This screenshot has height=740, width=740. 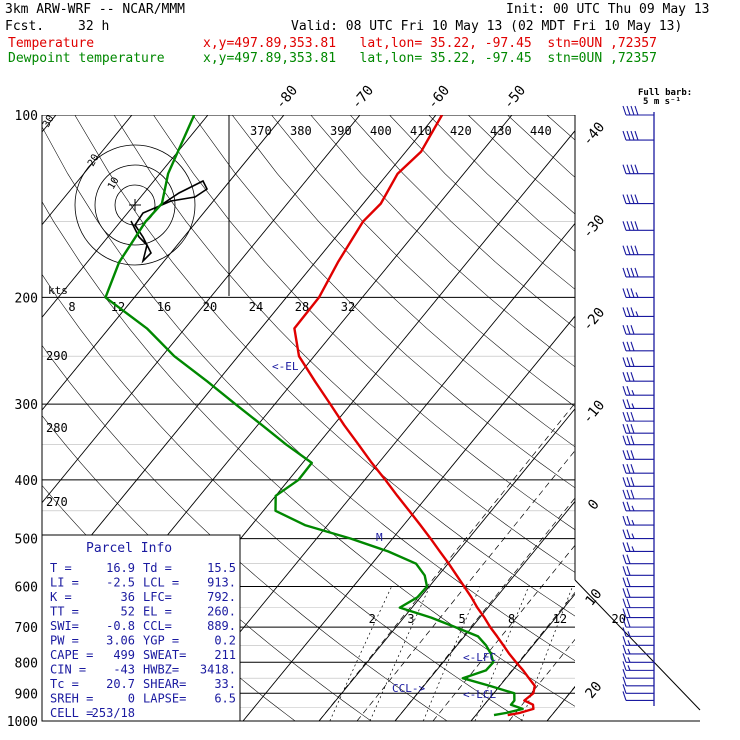 I want to click on parcel-row-value-right: 6.5, so click(x=225, y=699).